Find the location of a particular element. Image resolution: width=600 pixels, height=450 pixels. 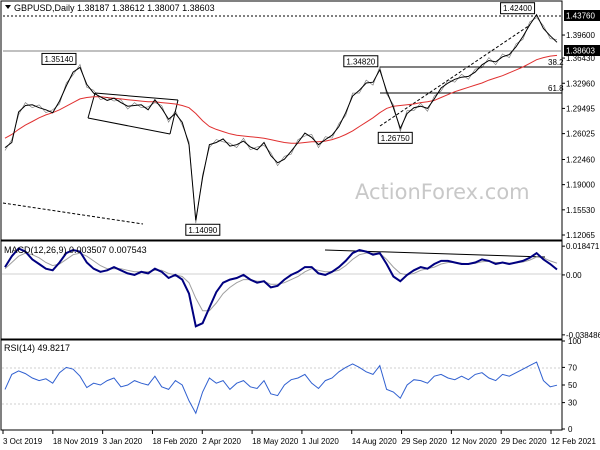

low-dotted-trendline is located at coordinates (73, 213).